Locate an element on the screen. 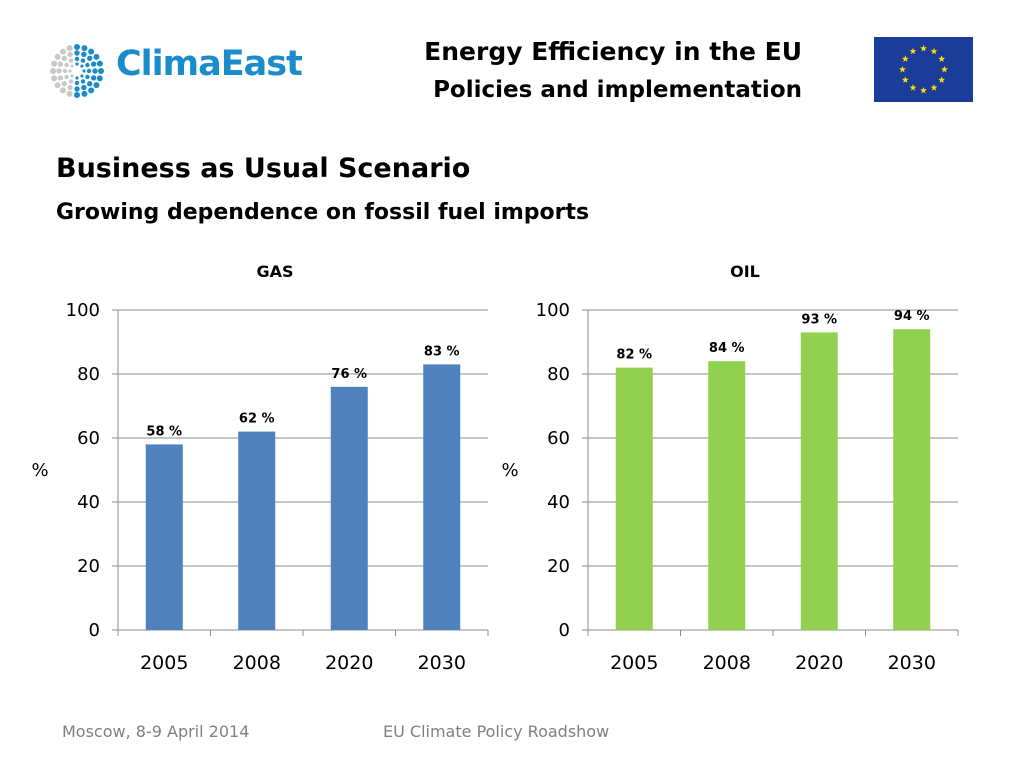 The image size is (1024, 768). data-label: 76 % is located at coordinates (349, 374).